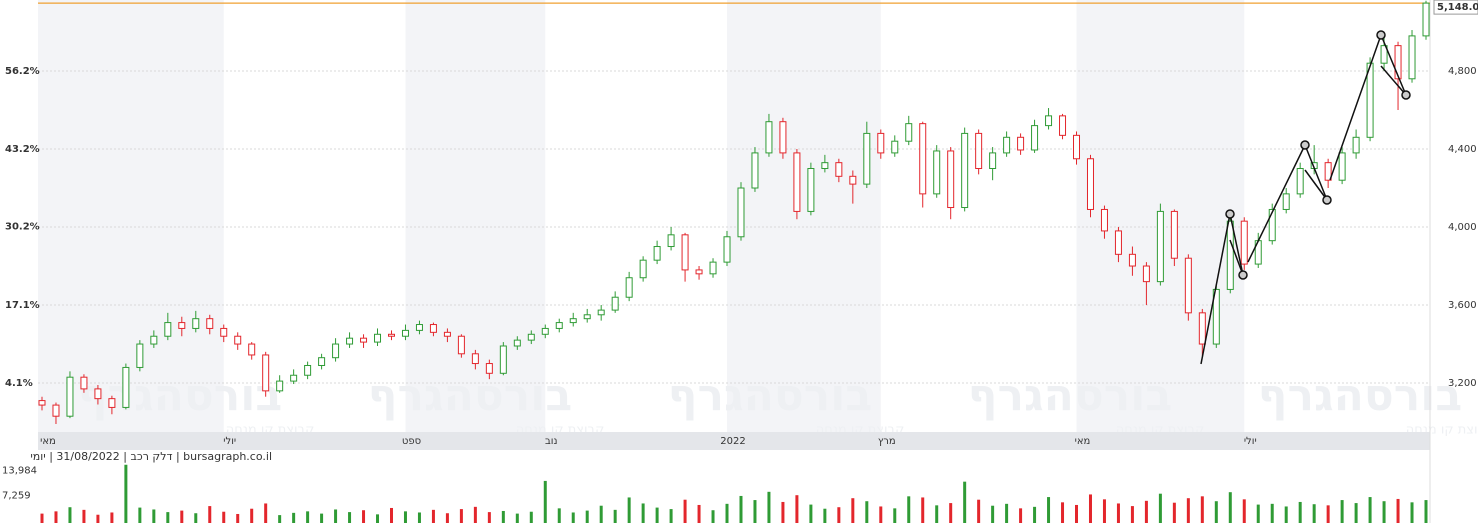 This screenshot has height=523, width=1478. What do you see at coordinates (1457, 7) in the screenshot?
I see `last-price-label: 5,148.00` at bounding box center [1457, 7].